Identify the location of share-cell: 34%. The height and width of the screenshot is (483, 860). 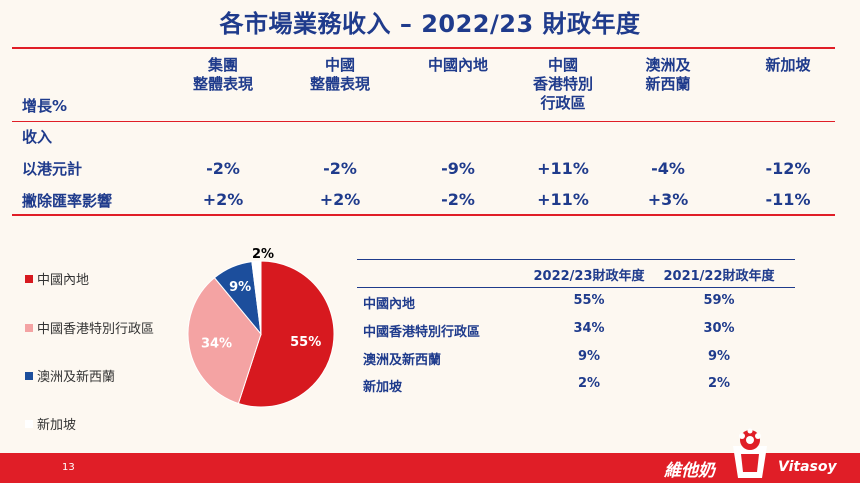
(589, 328).